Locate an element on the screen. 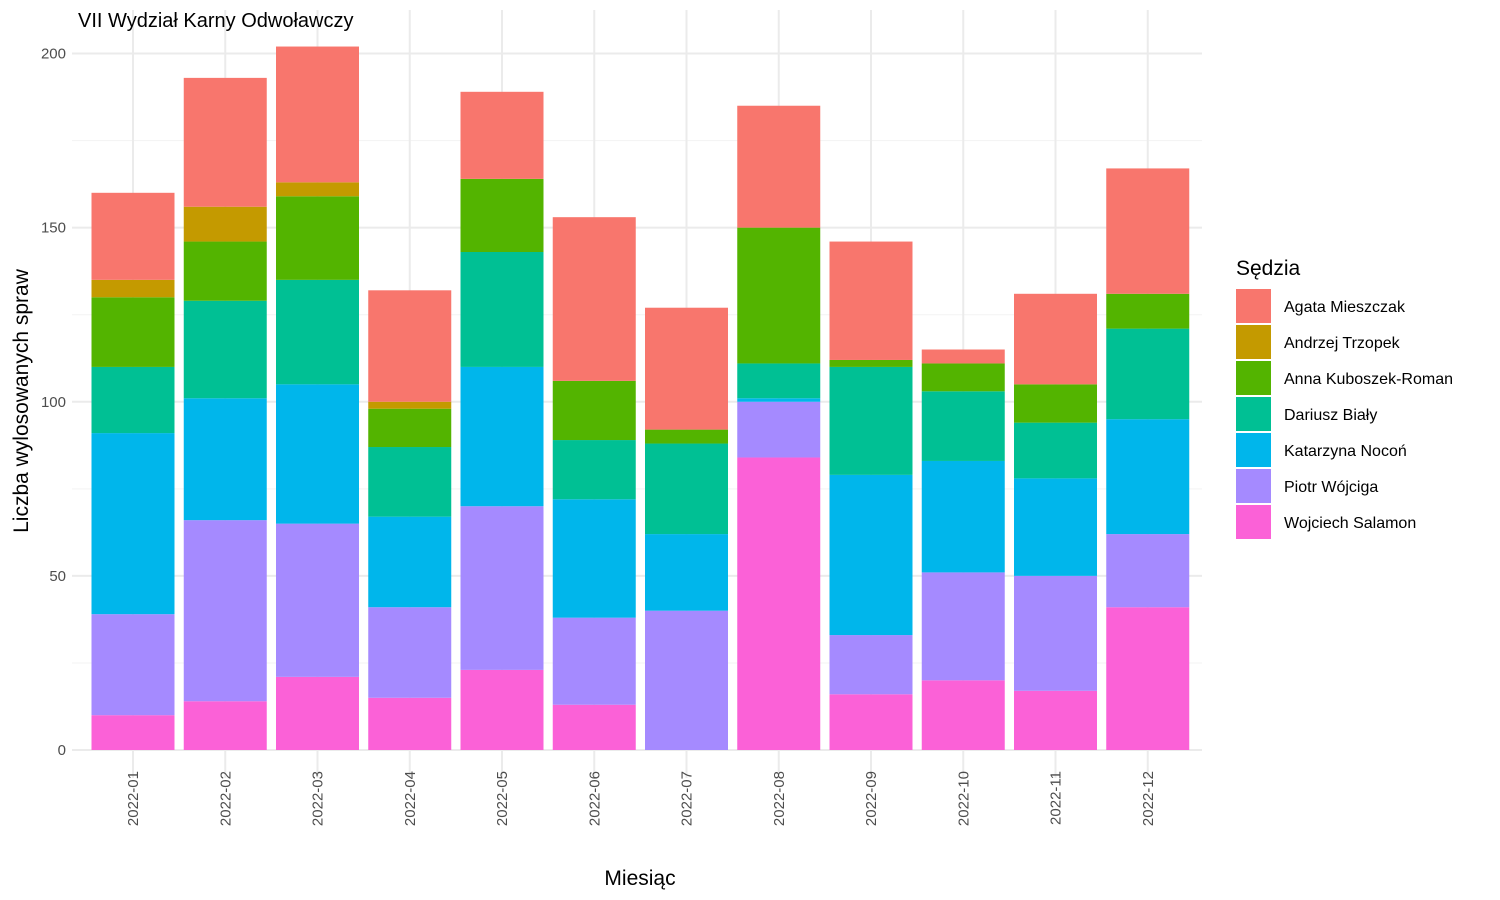  legend-label: Piotr Wójciga is located at coordinates (1331, 487).